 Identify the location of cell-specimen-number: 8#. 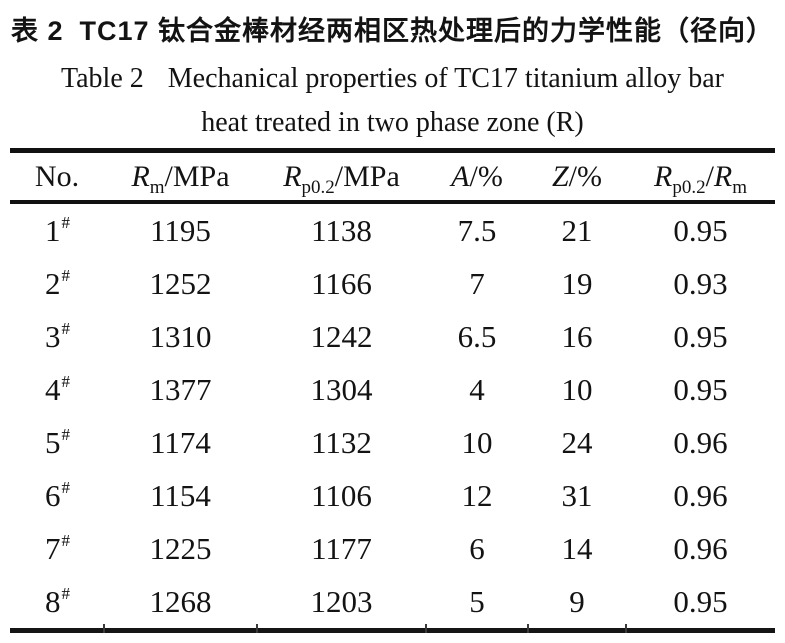
(57, 601).